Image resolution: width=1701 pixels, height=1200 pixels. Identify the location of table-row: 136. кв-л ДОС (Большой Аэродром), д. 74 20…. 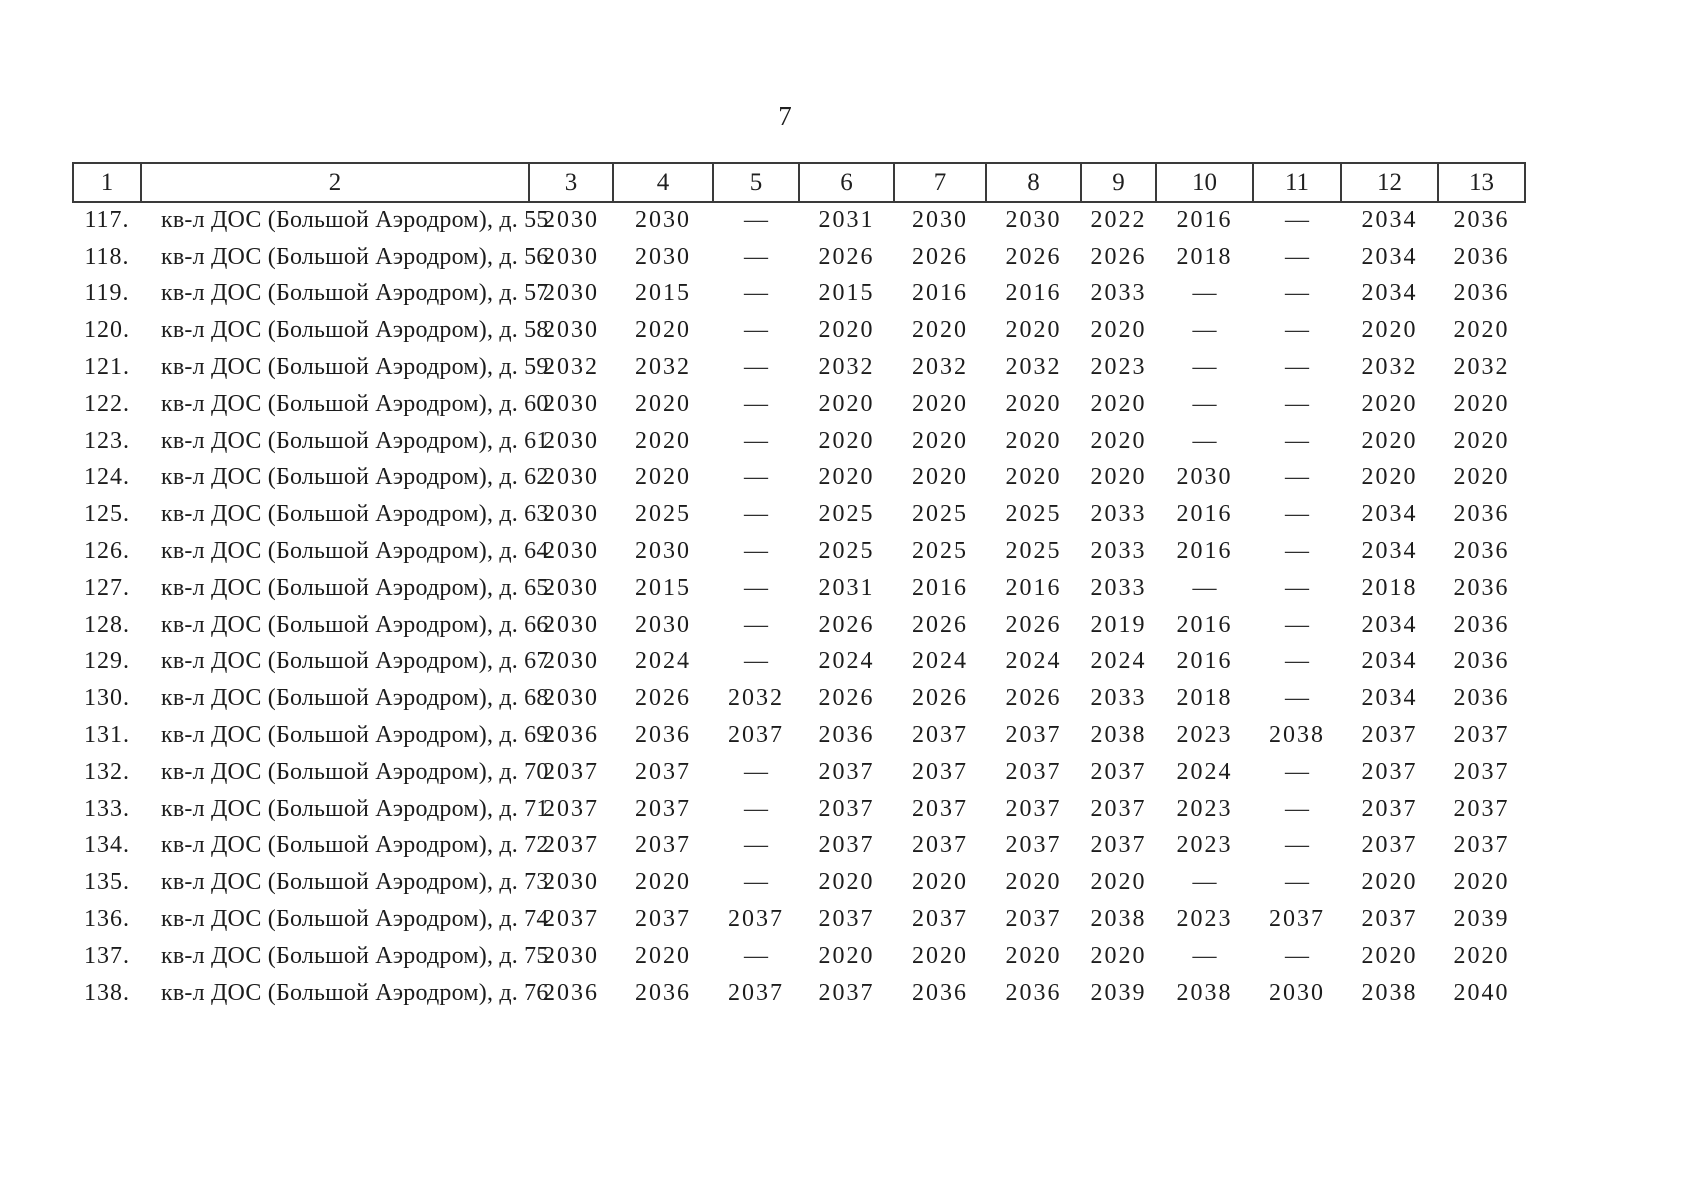
(799, 919).